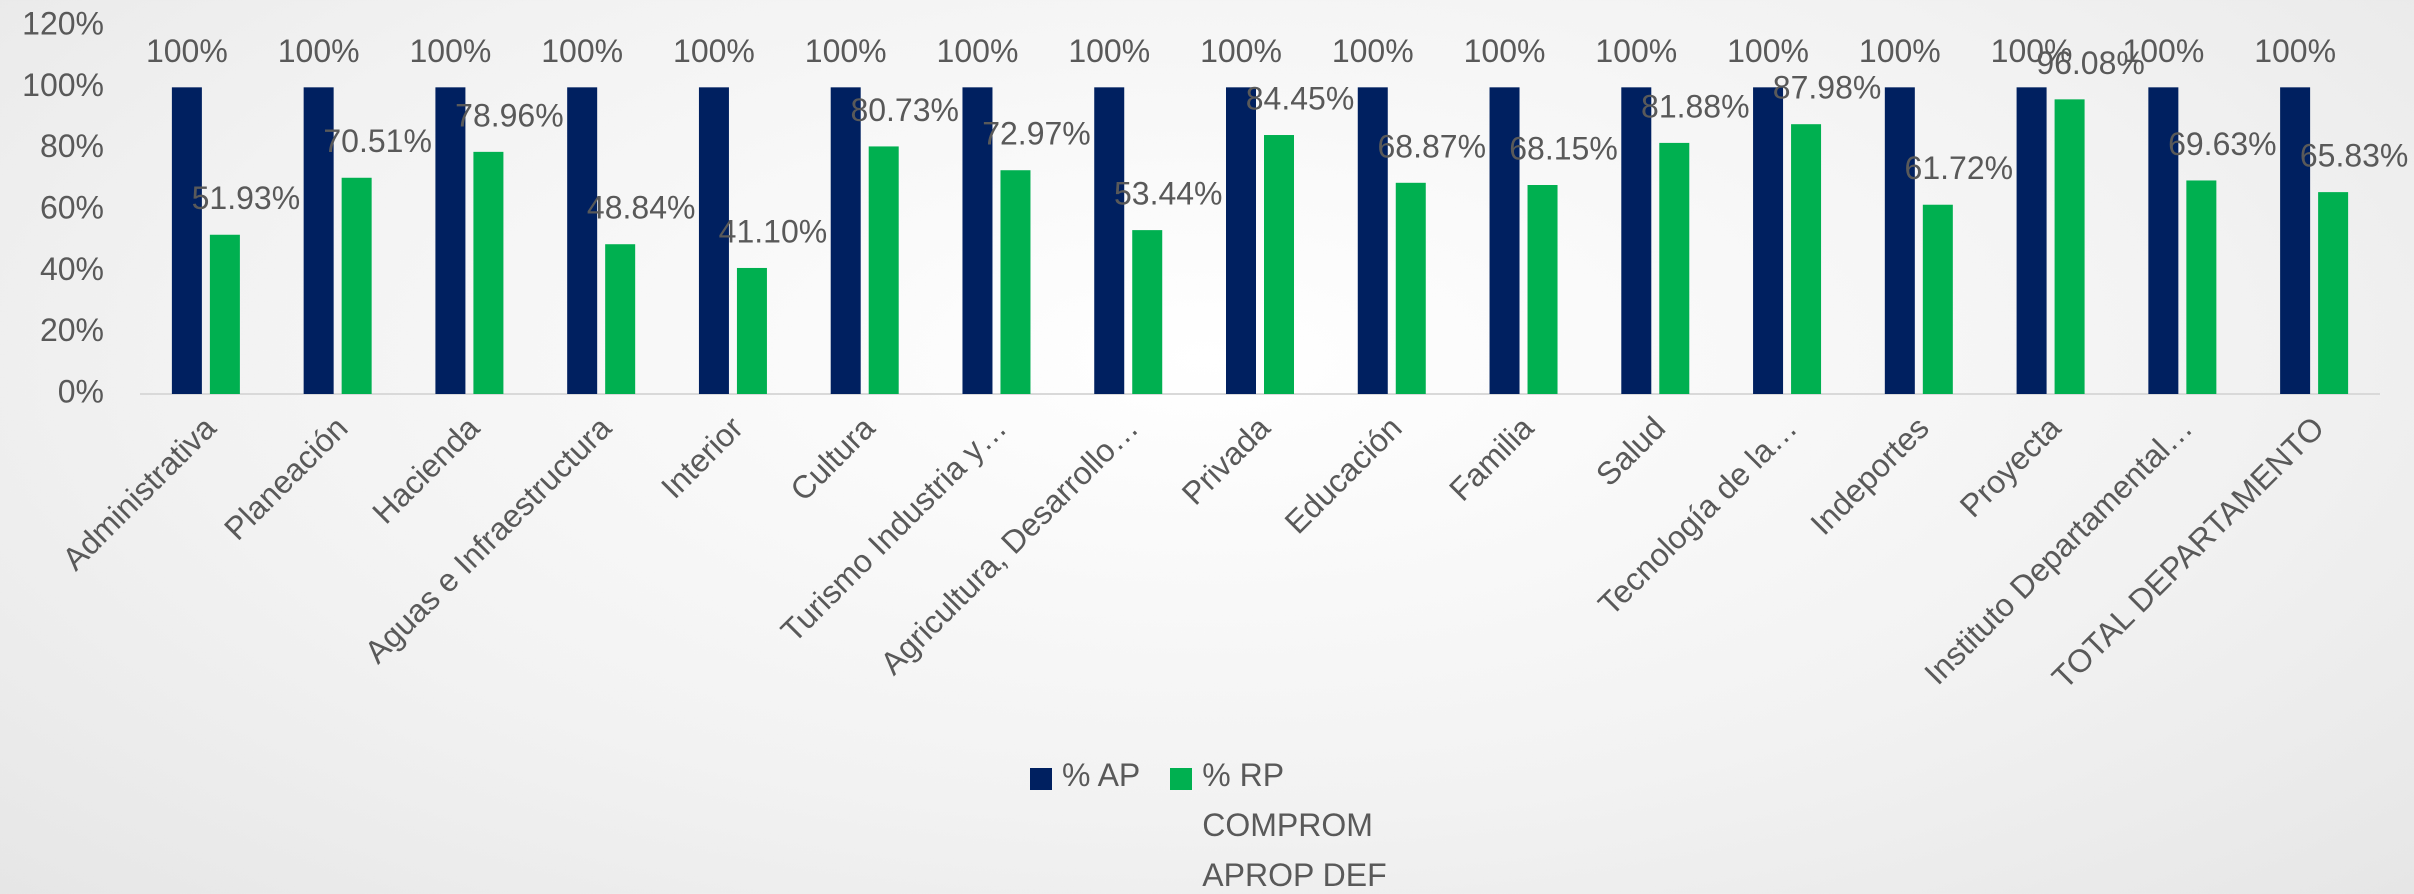 The width and height of the screenshot is (2414, 894). I want to click on data-label: 80.73%, so click(904, 110).